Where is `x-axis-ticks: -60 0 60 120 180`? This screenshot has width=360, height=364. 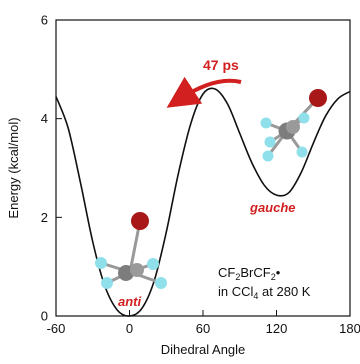
x-axis-ticks: -60 0 60 120 180 is located at coordinates (203, 323).